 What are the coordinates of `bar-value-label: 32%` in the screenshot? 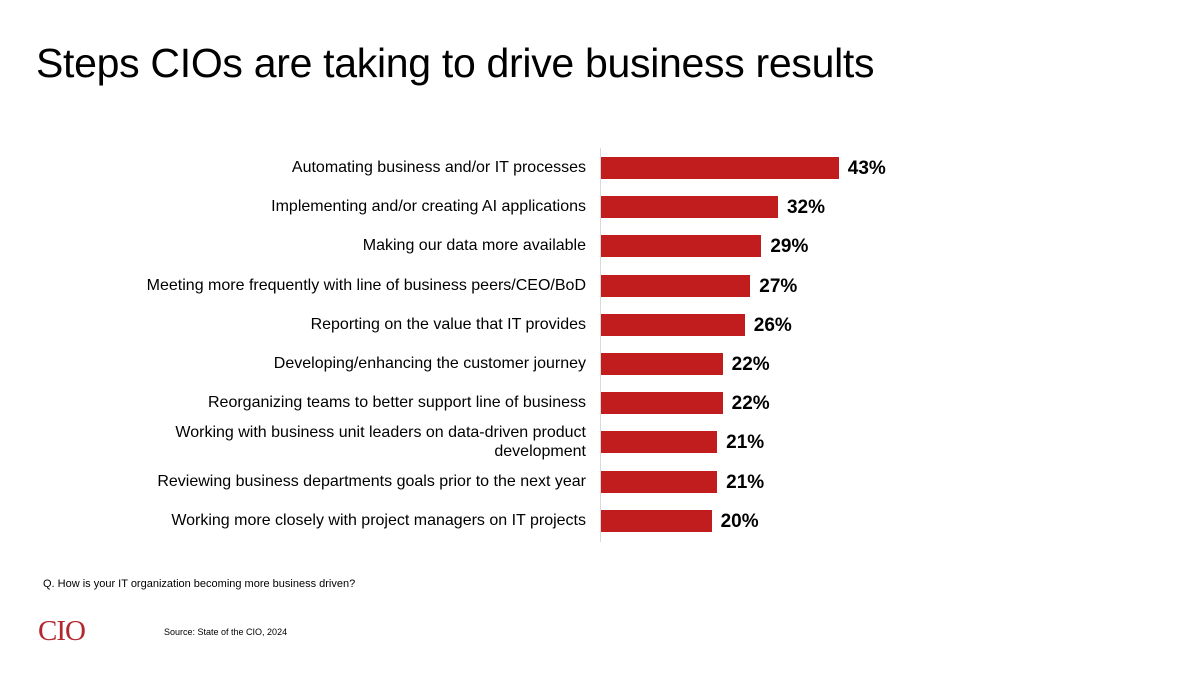 It's located at (805, 208).